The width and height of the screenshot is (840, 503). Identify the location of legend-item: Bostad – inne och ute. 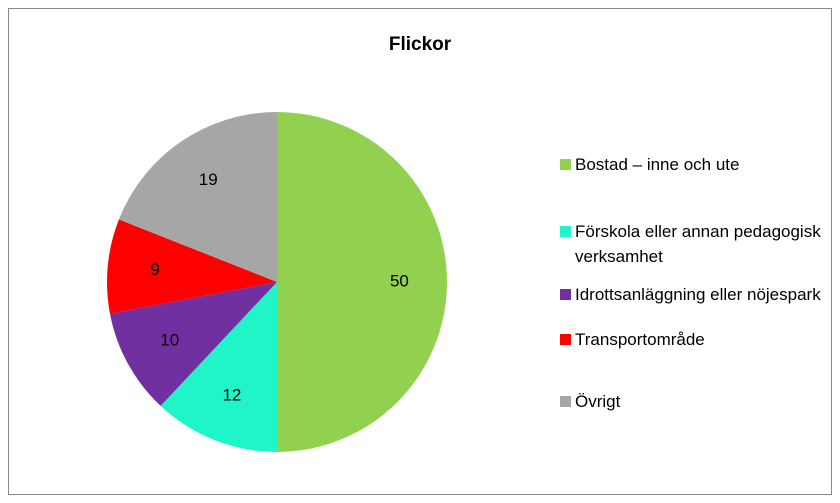
(695, 164).